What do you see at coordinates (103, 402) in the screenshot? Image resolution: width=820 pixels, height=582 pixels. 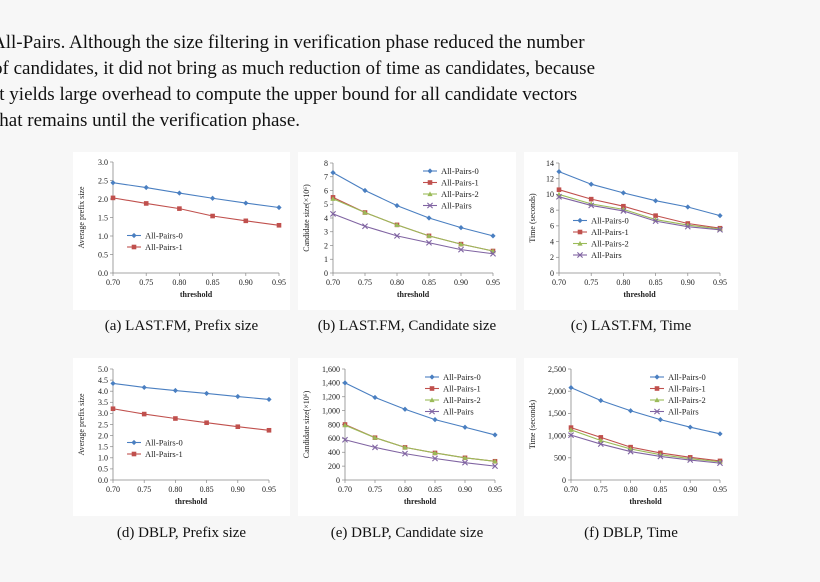 I see `y-tick-label: 3.5` at bounding box center [103, 402].